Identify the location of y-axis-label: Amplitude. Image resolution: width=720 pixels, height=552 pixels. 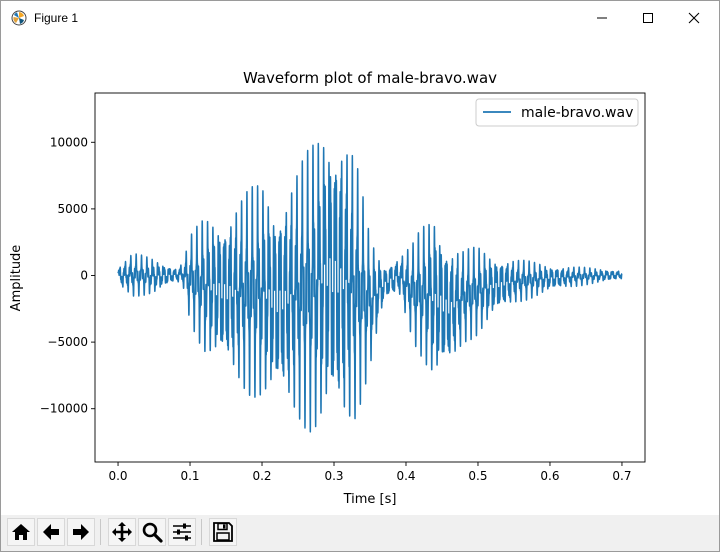
(16, 278).